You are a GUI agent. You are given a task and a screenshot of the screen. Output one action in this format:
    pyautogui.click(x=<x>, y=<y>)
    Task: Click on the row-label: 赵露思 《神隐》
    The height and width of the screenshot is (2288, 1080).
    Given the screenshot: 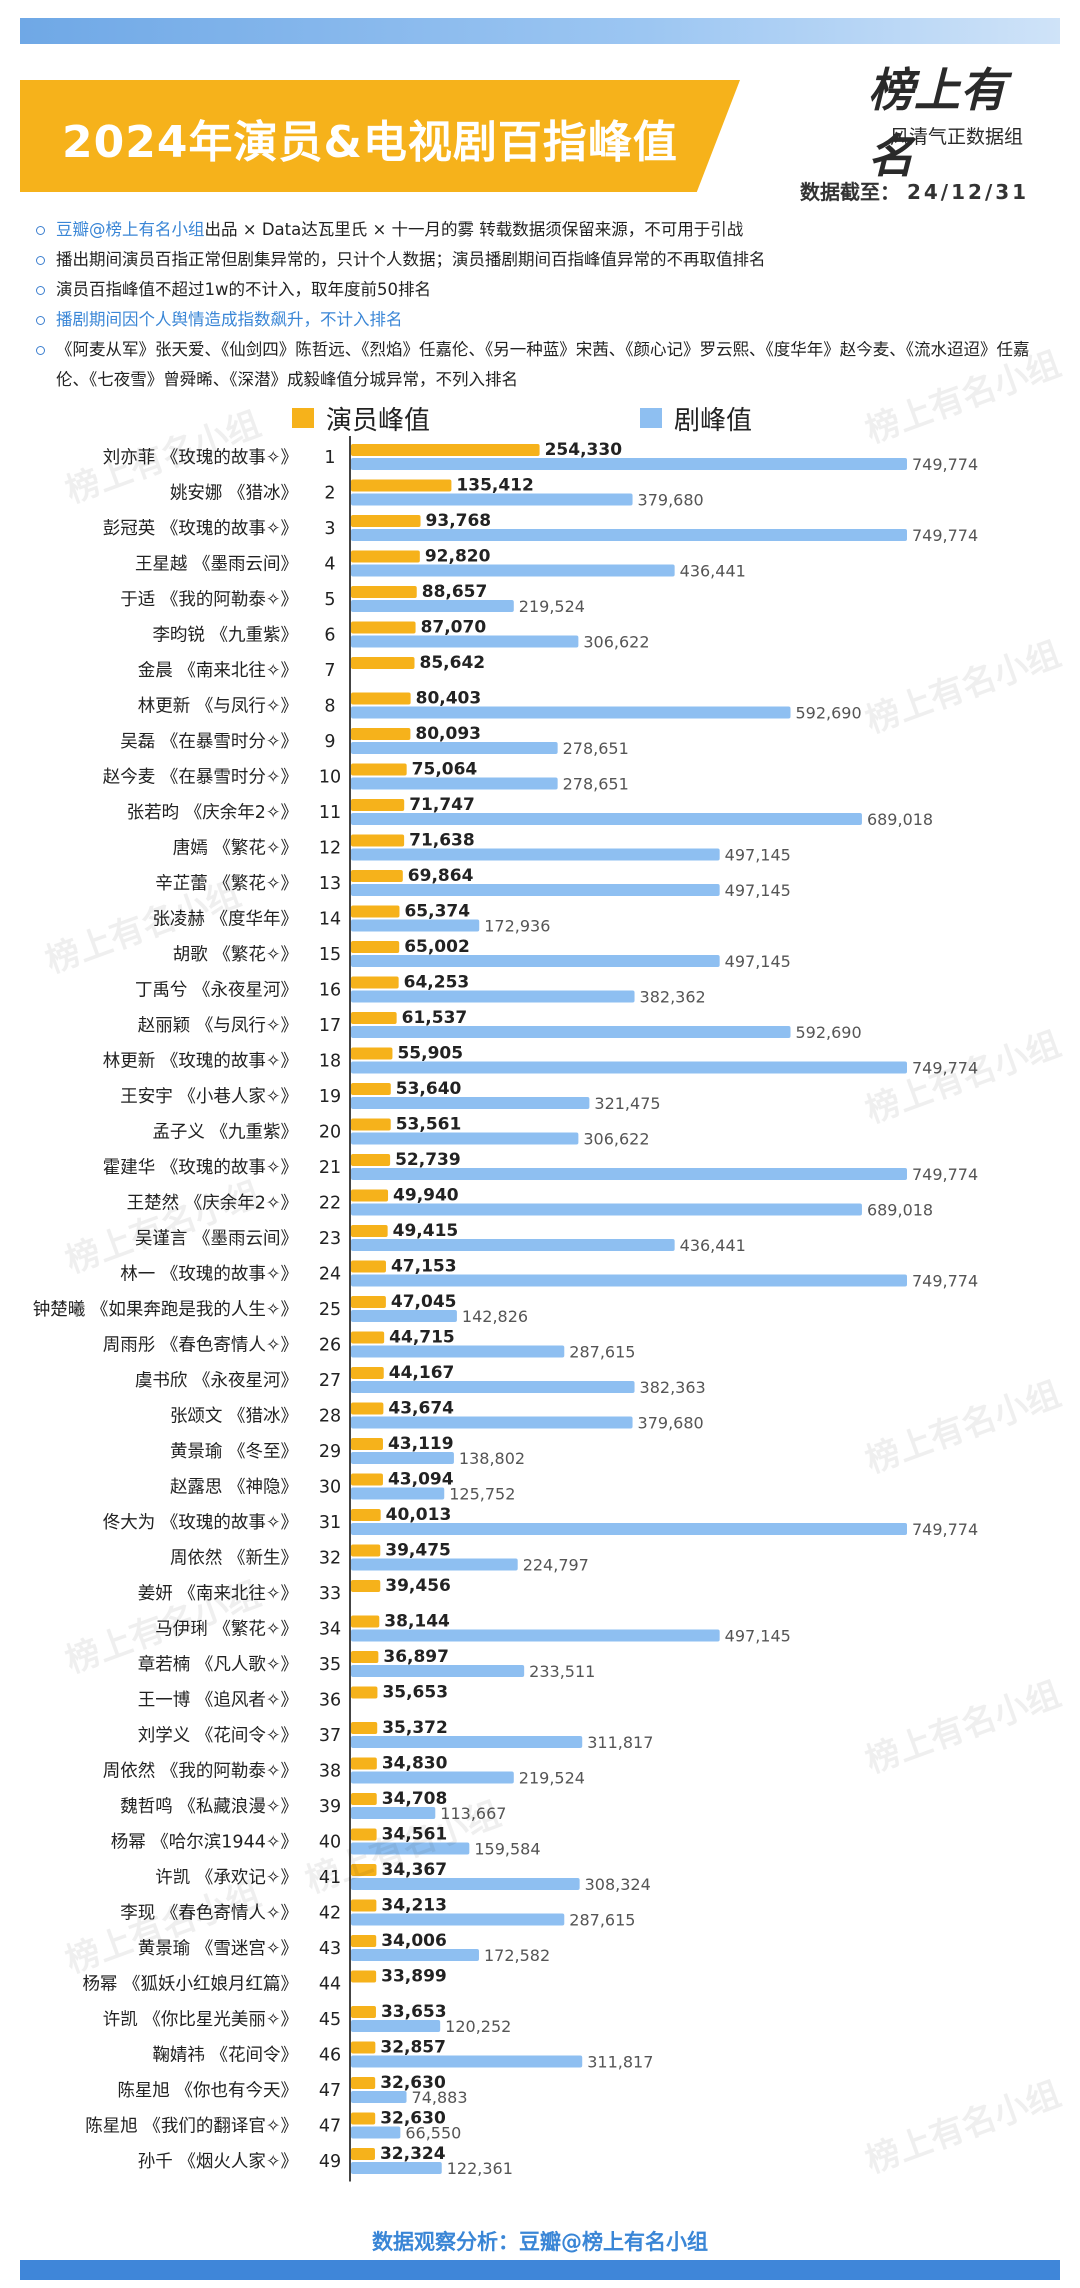 What is the action you would take?
    pyautogui.click(x=234, y=1488)
    